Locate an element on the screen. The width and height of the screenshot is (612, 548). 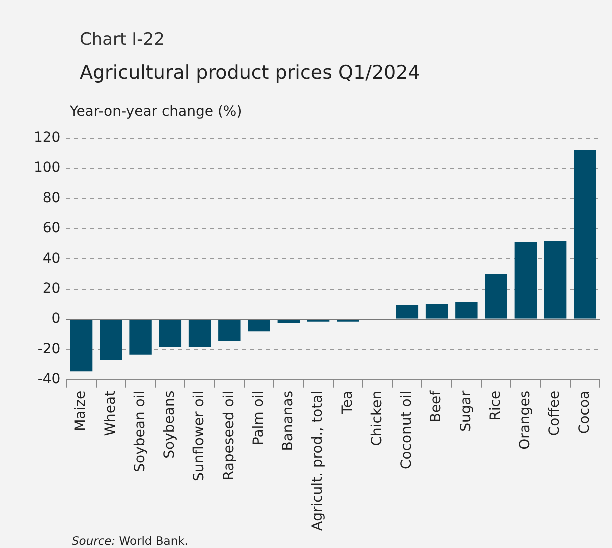
y-tick-label: 40 is located at coordinates (51, 258).